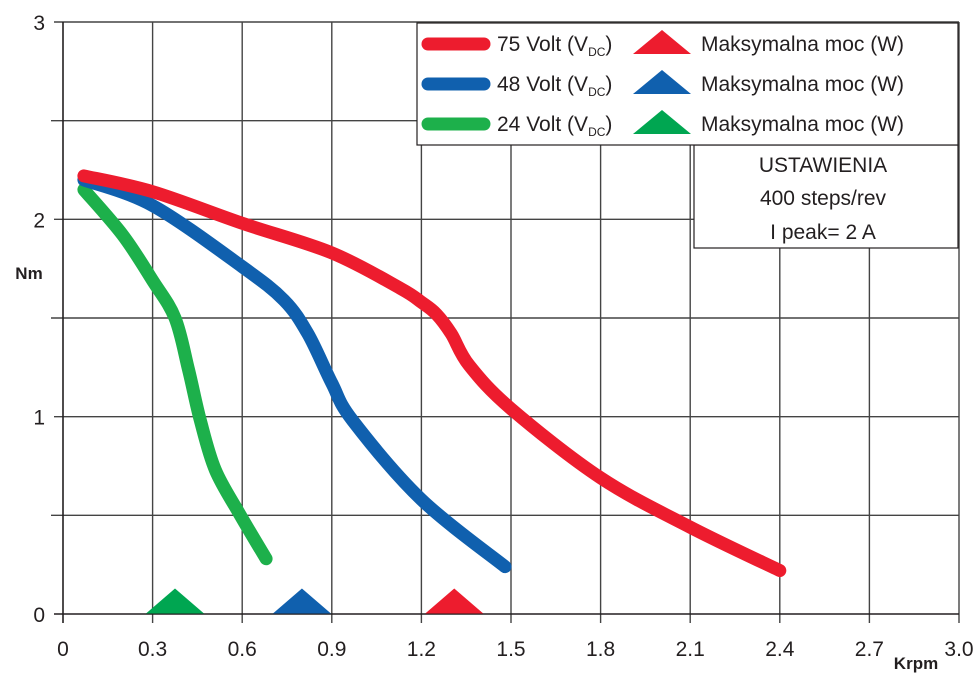 Image resolution: width=979 pixels, height=680 pixels. Describe the element at coordinates (28, 273) in the screenshot. I see `y-axis-title: Nm` at that location.